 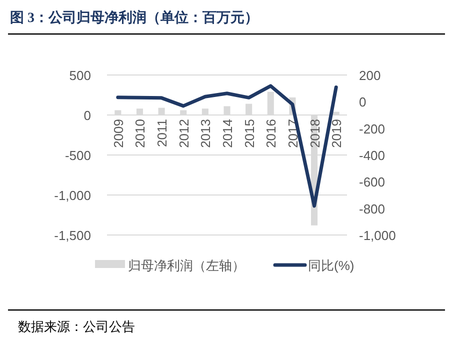 I want to click on x-tick-label: 2013, so click(x=206, y=133).